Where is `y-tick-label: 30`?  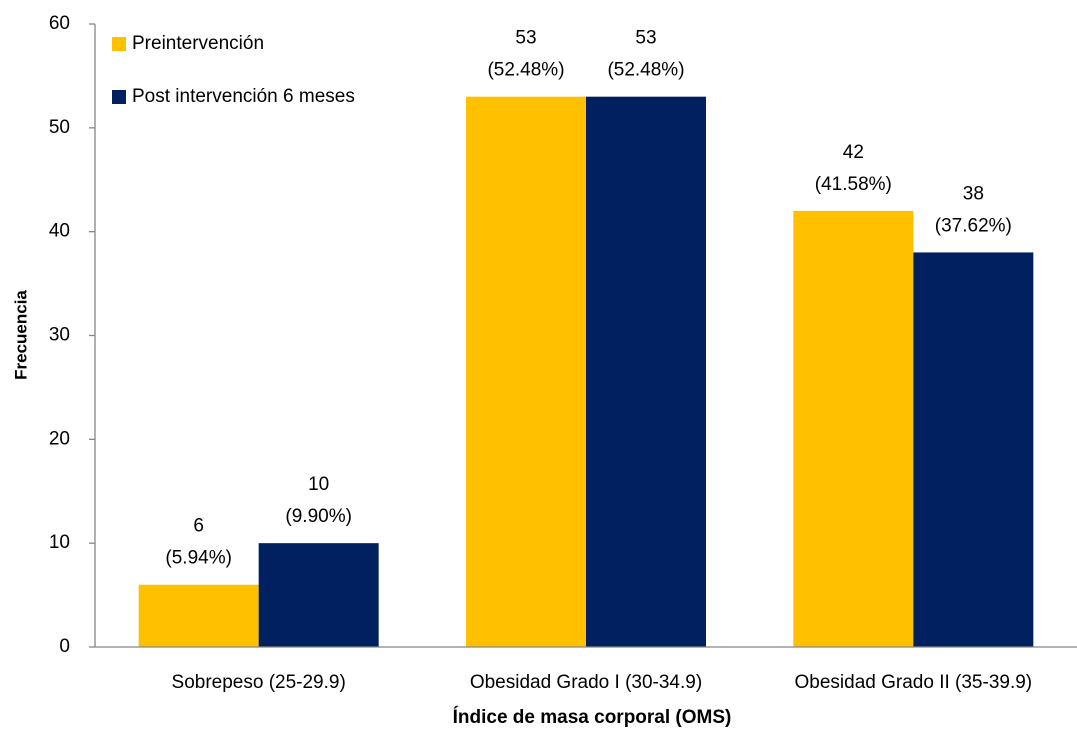
y-tick-label: 30 is located at coordinates (59, 335).